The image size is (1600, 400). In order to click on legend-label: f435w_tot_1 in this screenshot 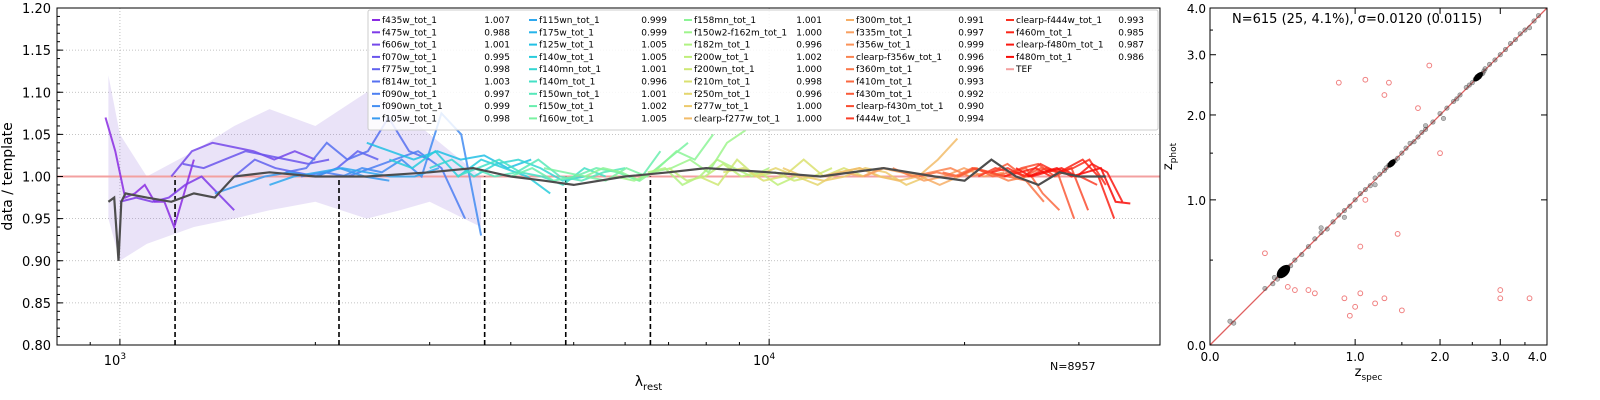, I will do `click(409, 21)`.